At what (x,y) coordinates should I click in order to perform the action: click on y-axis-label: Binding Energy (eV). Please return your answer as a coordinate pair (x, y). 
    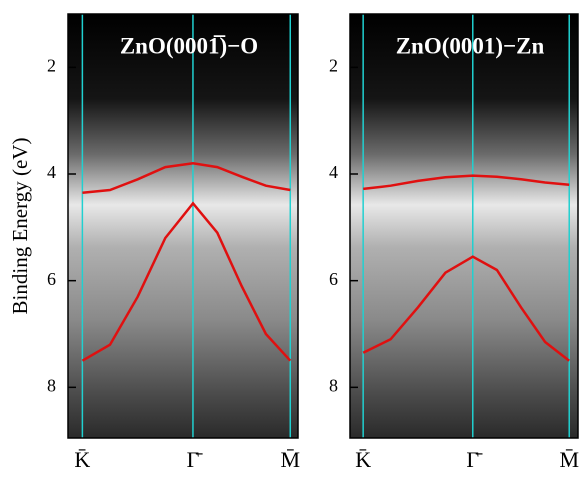
    Looking at the image, I should click on (20, 226).